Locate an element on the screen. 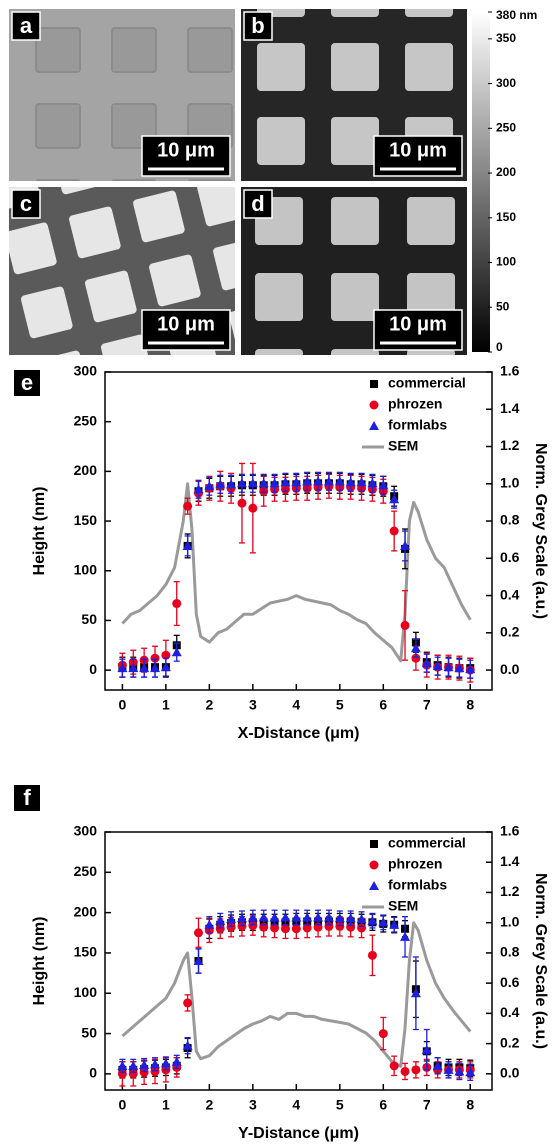 The image size is (553, 1146). legend-label: SEM is located at coordinates (403, 906).